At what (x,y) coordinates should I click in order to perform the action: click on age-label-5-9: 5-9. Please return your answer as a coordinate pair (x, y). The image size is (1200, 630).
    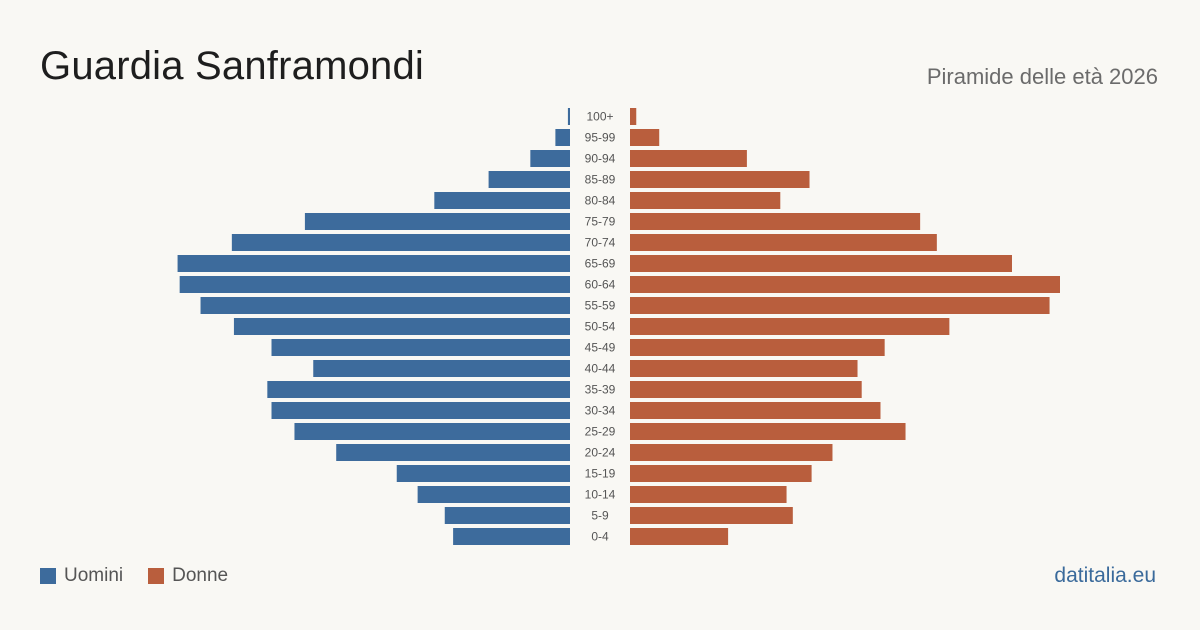
    Looking at the image, I should click on (600, 516).